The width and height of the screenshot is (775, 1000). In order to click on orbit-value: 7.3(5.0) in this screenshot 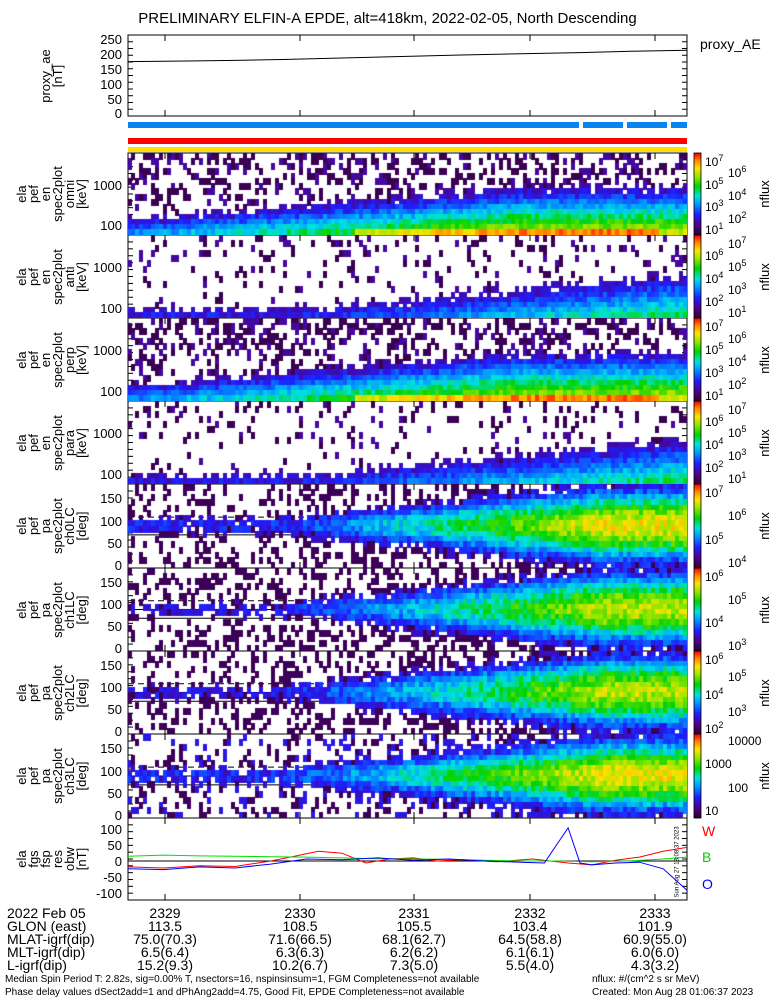, I will do `click(414, 965)`.